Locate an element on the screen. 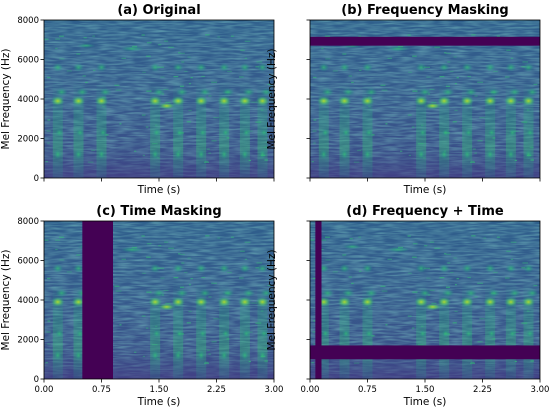  panel-title: (b) Frequency Masking is located at coordinates (424, 10).